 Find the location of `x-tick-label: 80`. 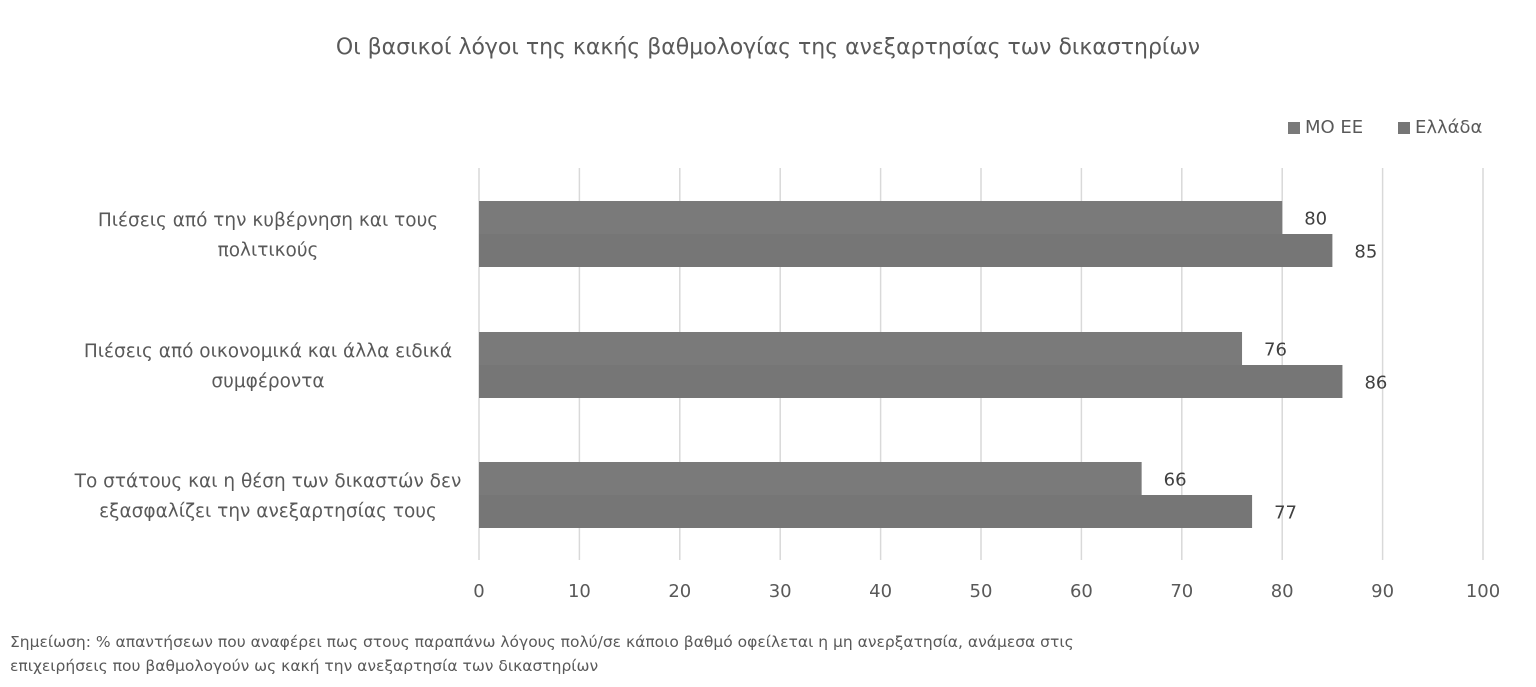

x-tick-label: 80 is located at coordinates (1282, 591).